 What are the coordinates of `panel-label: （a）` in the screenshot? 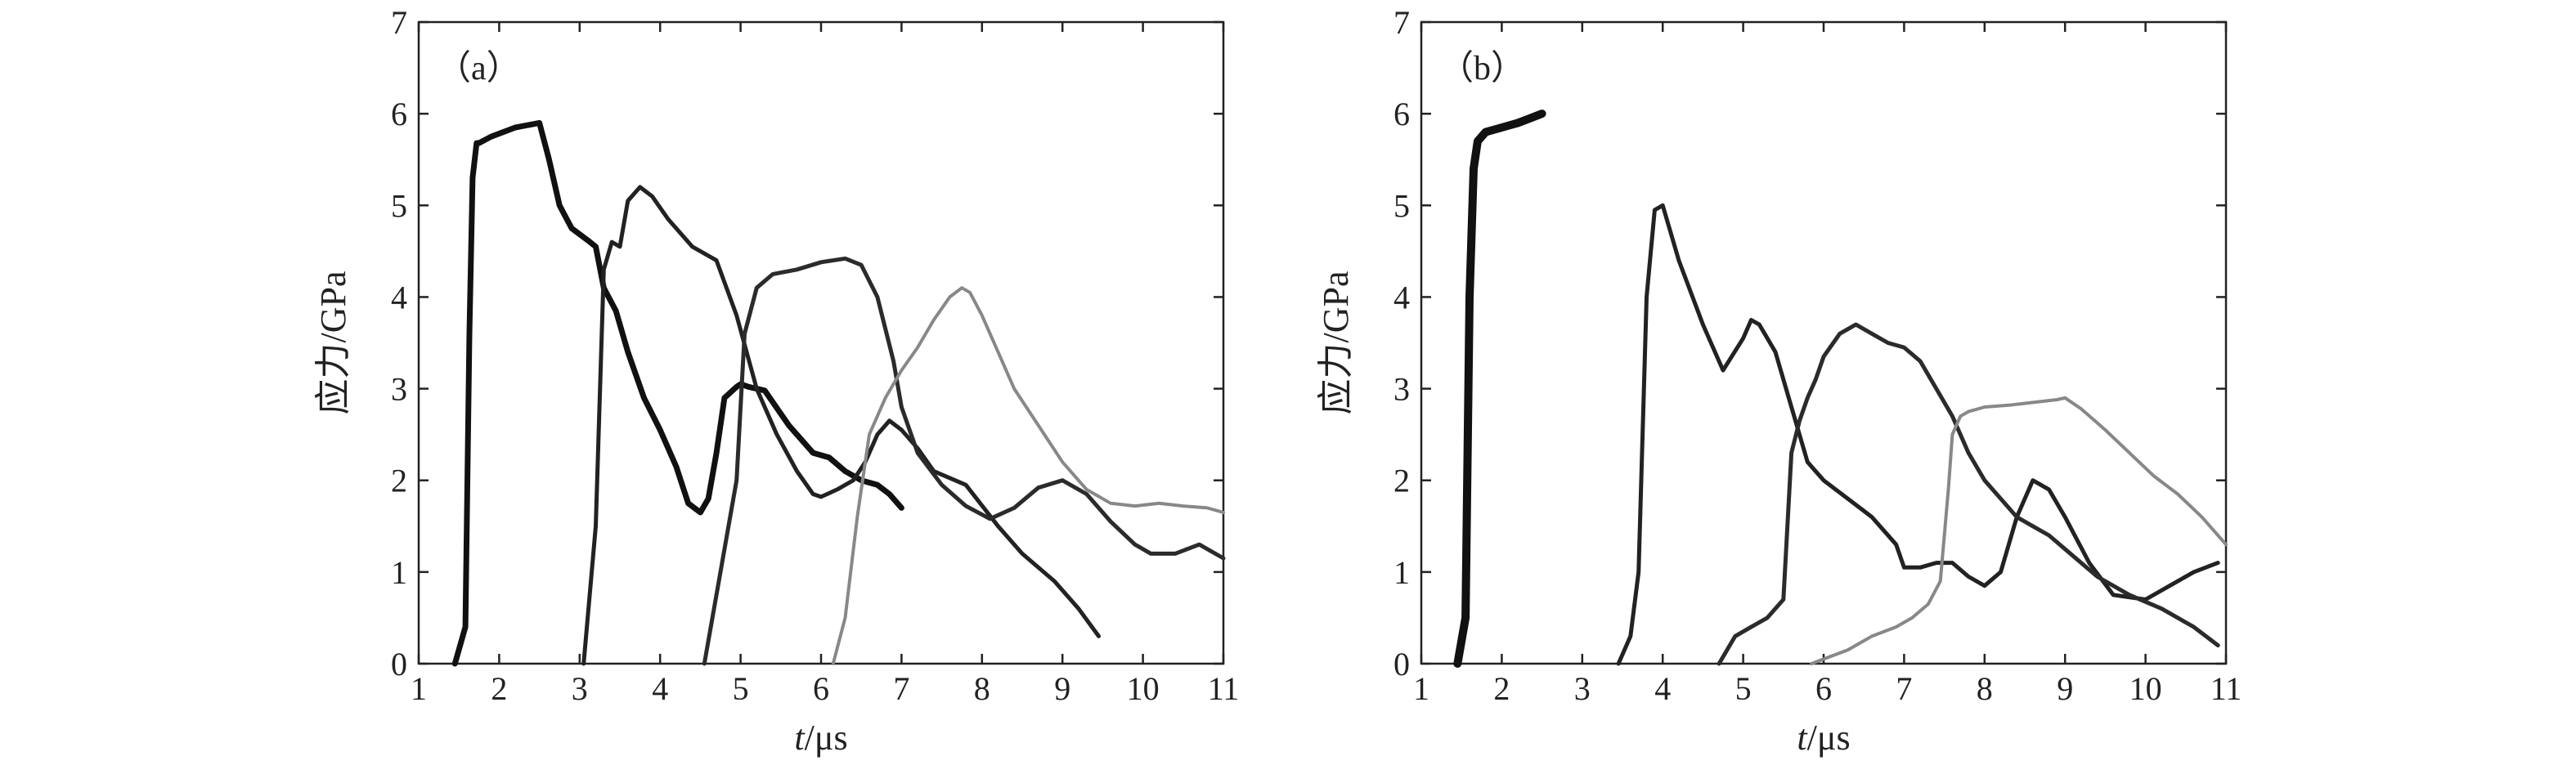 It's located at (479, 68).